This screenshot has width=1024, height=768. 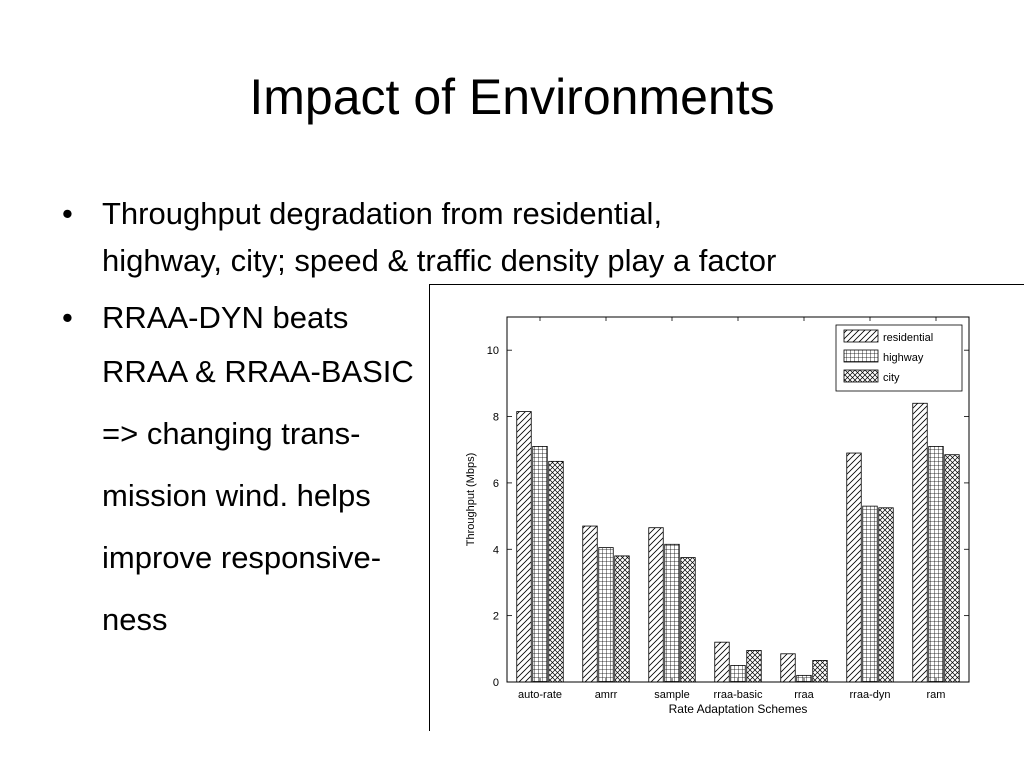 I want to click on bullet-continuation: => changing trans-, so click(x=231, y=433).